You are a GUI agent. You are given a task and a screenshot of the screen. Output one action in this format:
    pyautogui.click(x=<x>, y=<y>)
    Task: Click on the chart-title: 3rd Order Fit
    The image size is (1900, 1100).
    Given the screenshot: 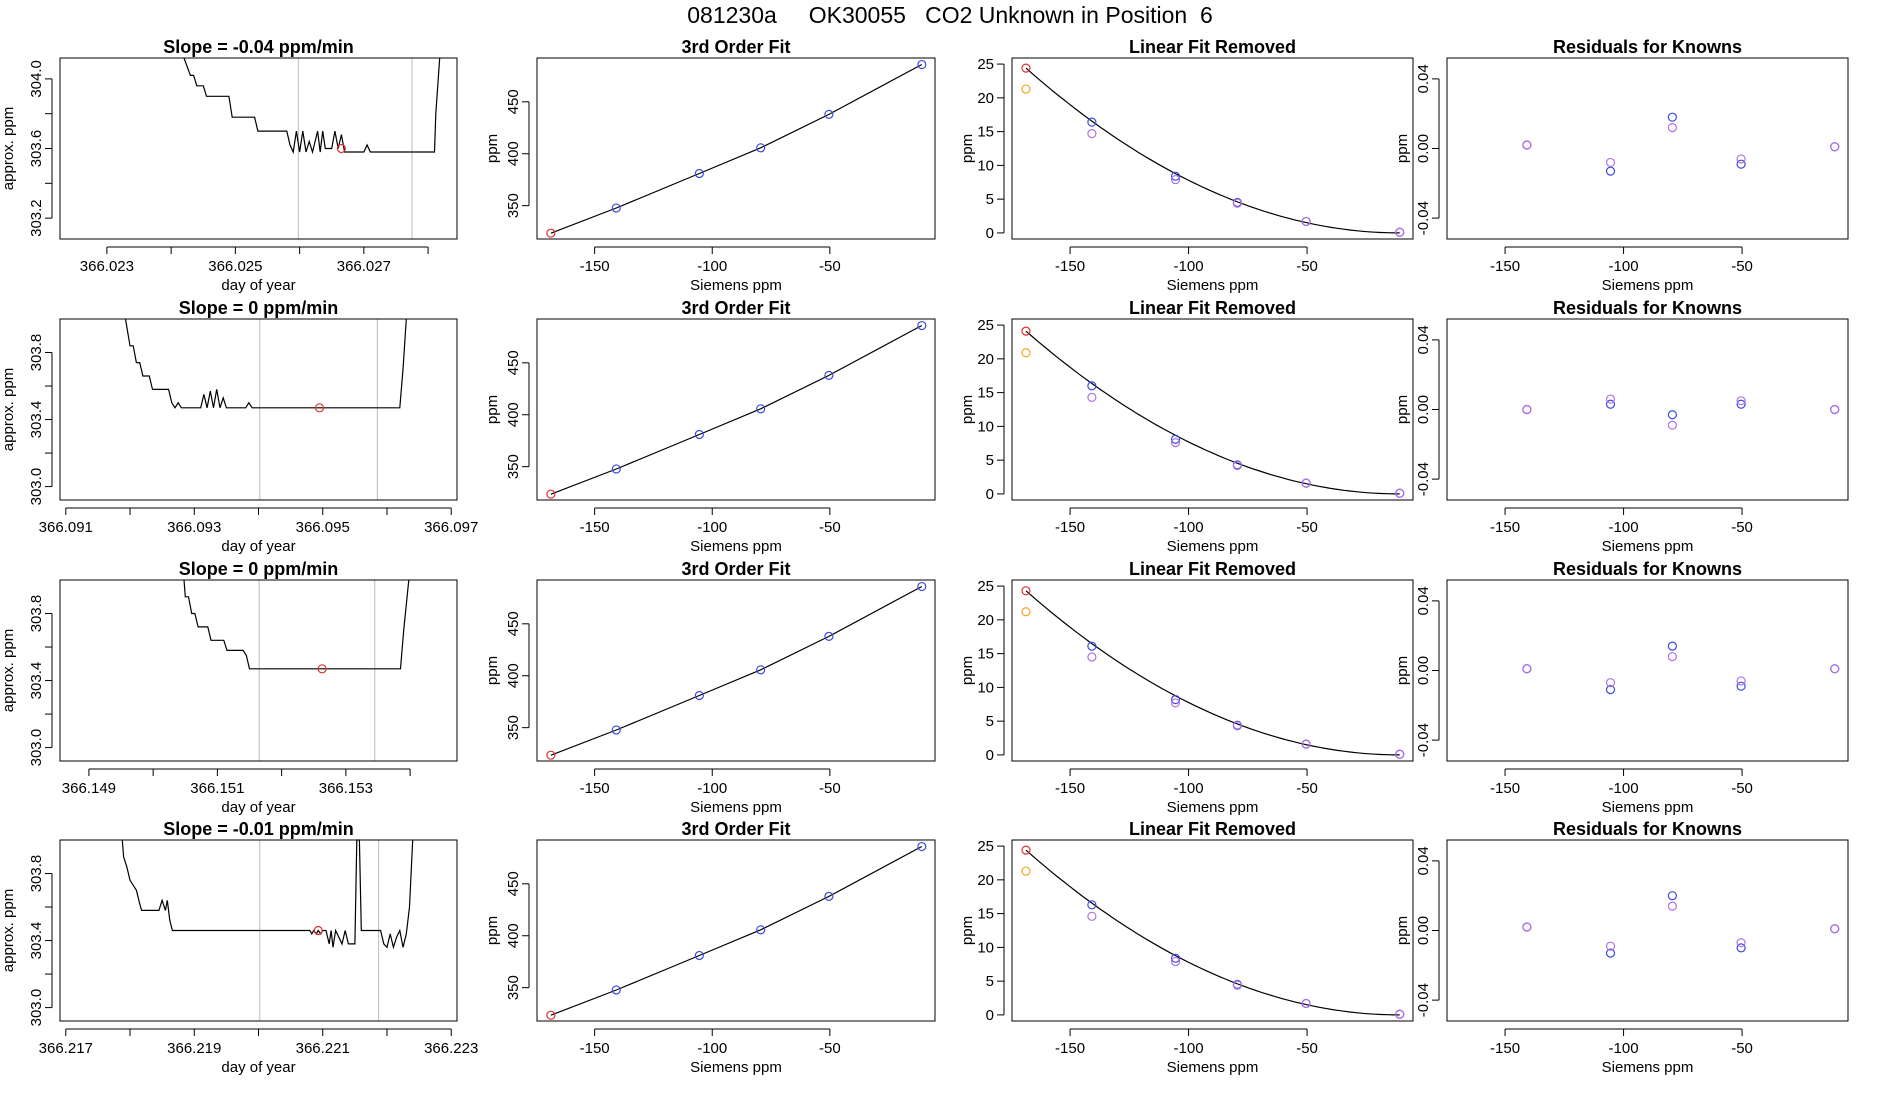 What is the action you would take?
    pyautogui.click(x=735, y=47)
    